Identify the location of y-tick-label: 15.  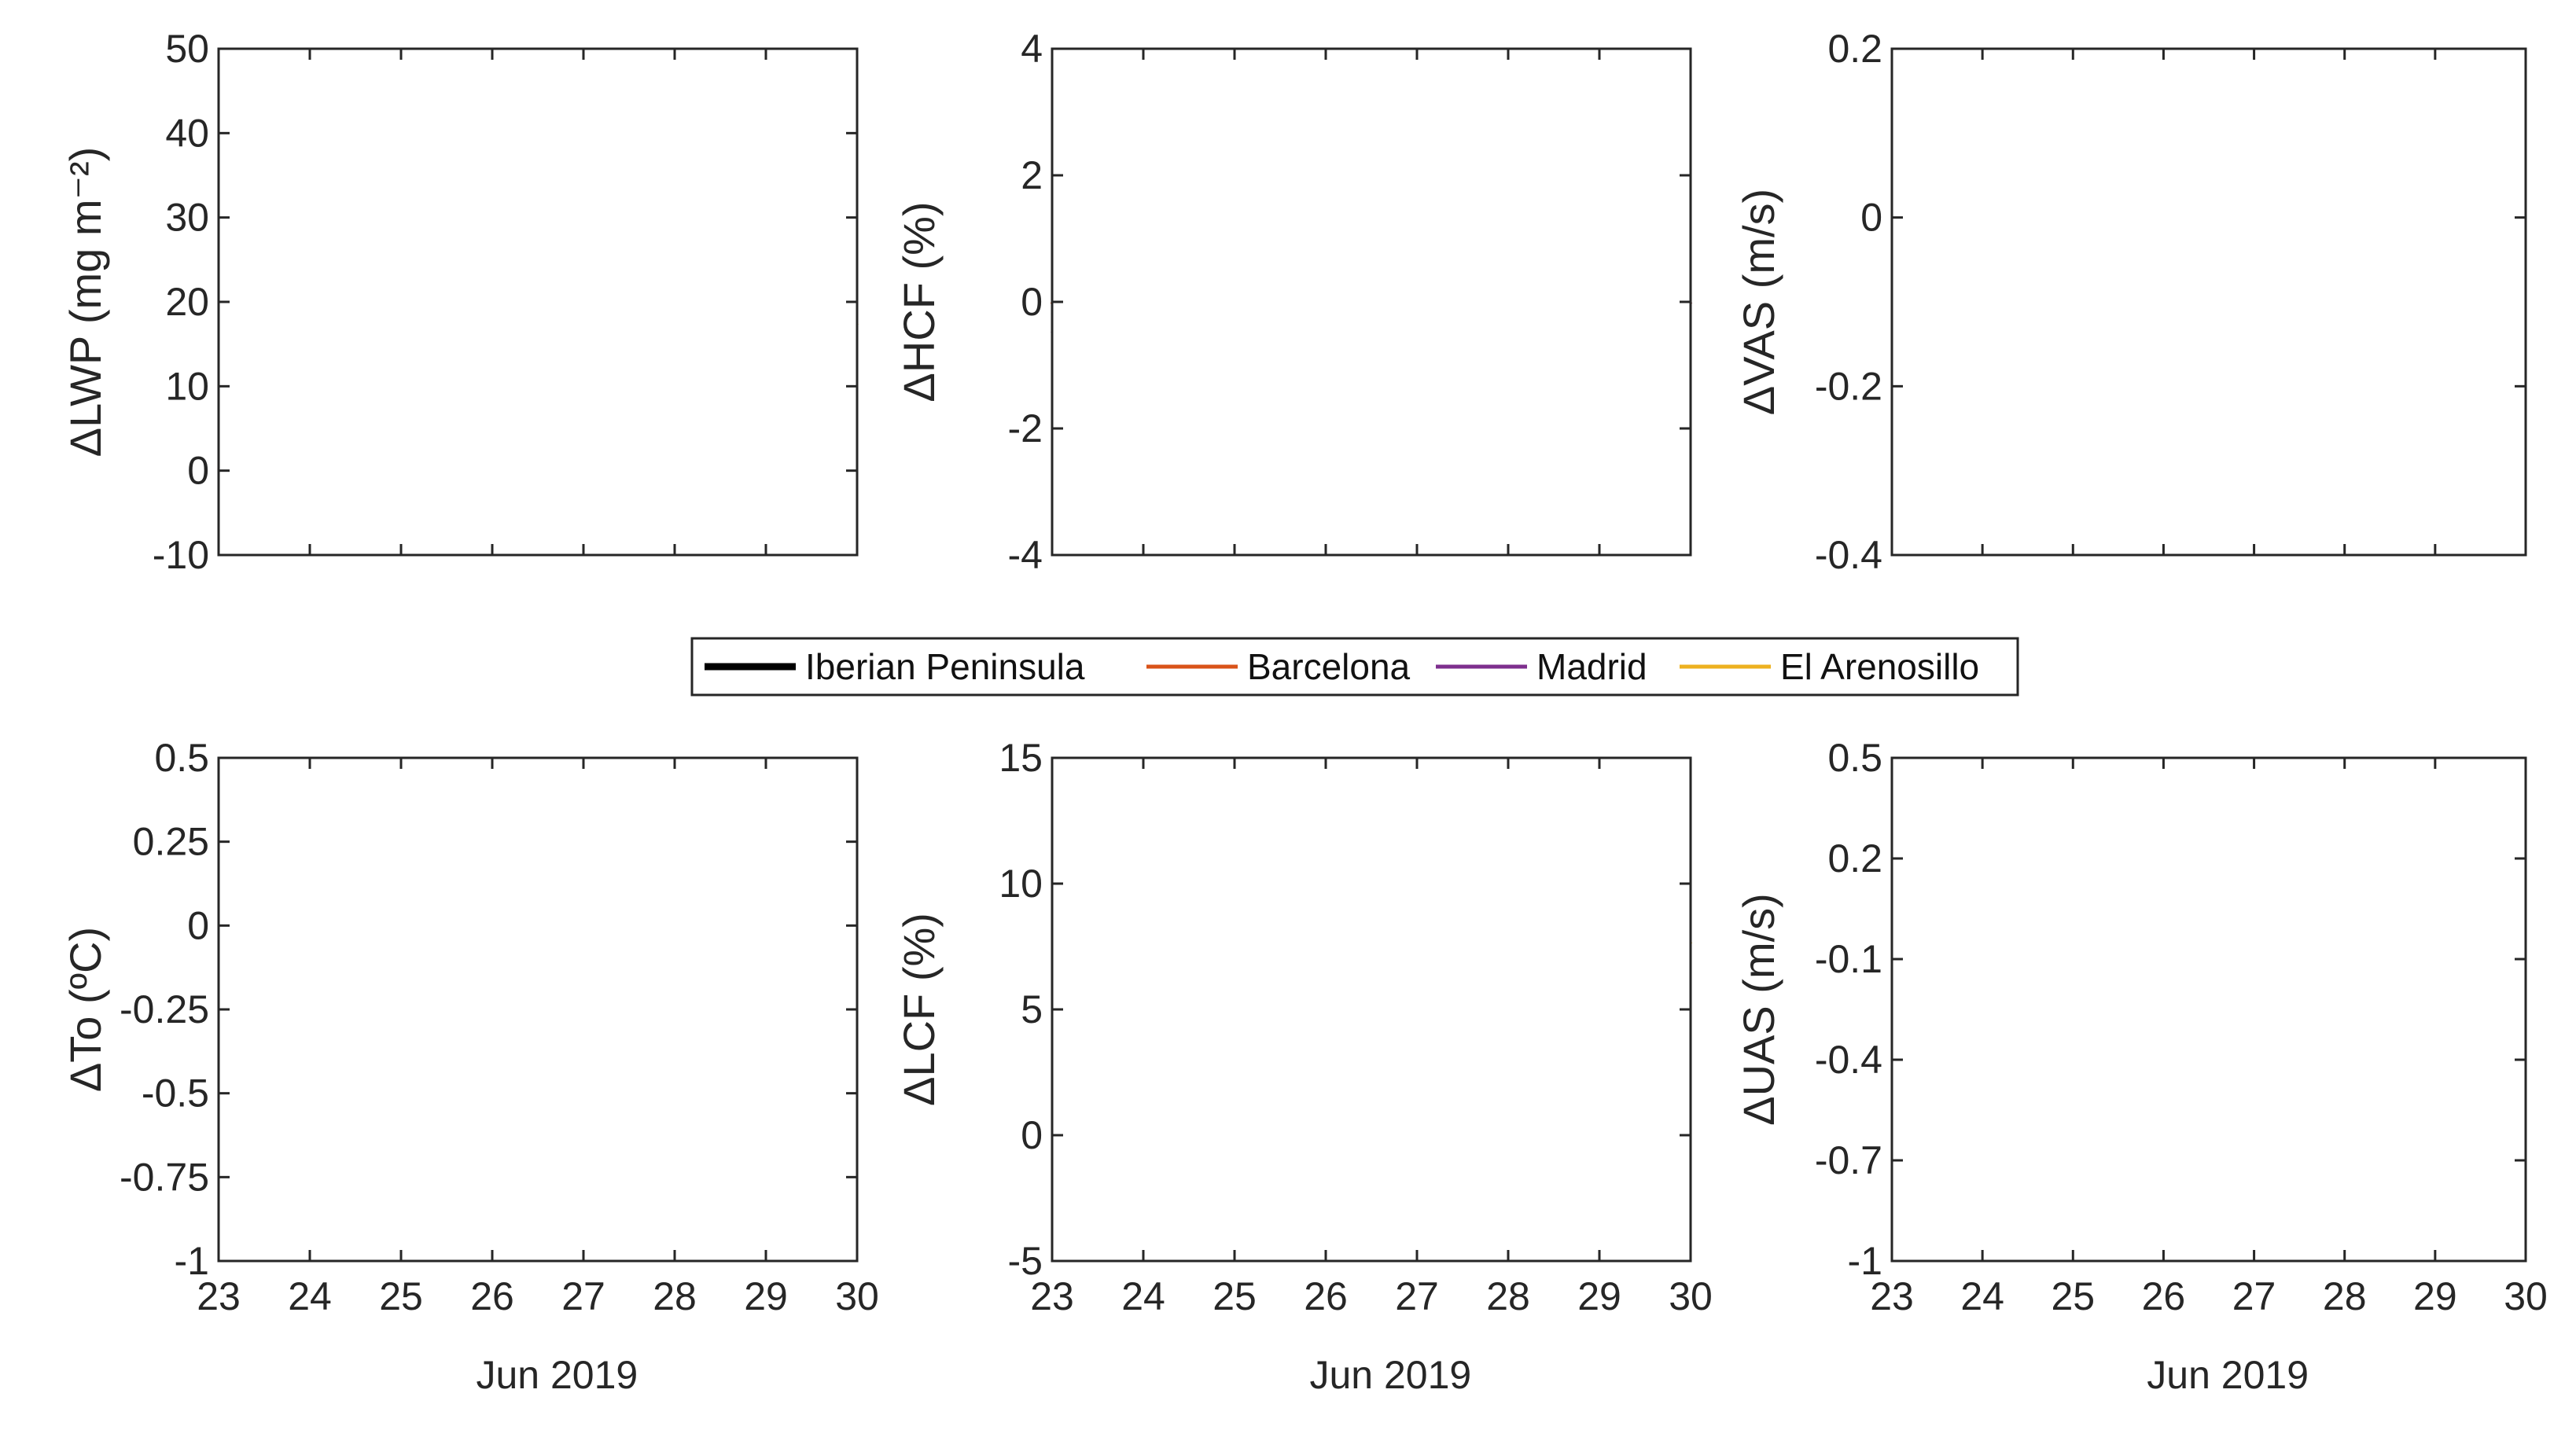
(1021, 758).